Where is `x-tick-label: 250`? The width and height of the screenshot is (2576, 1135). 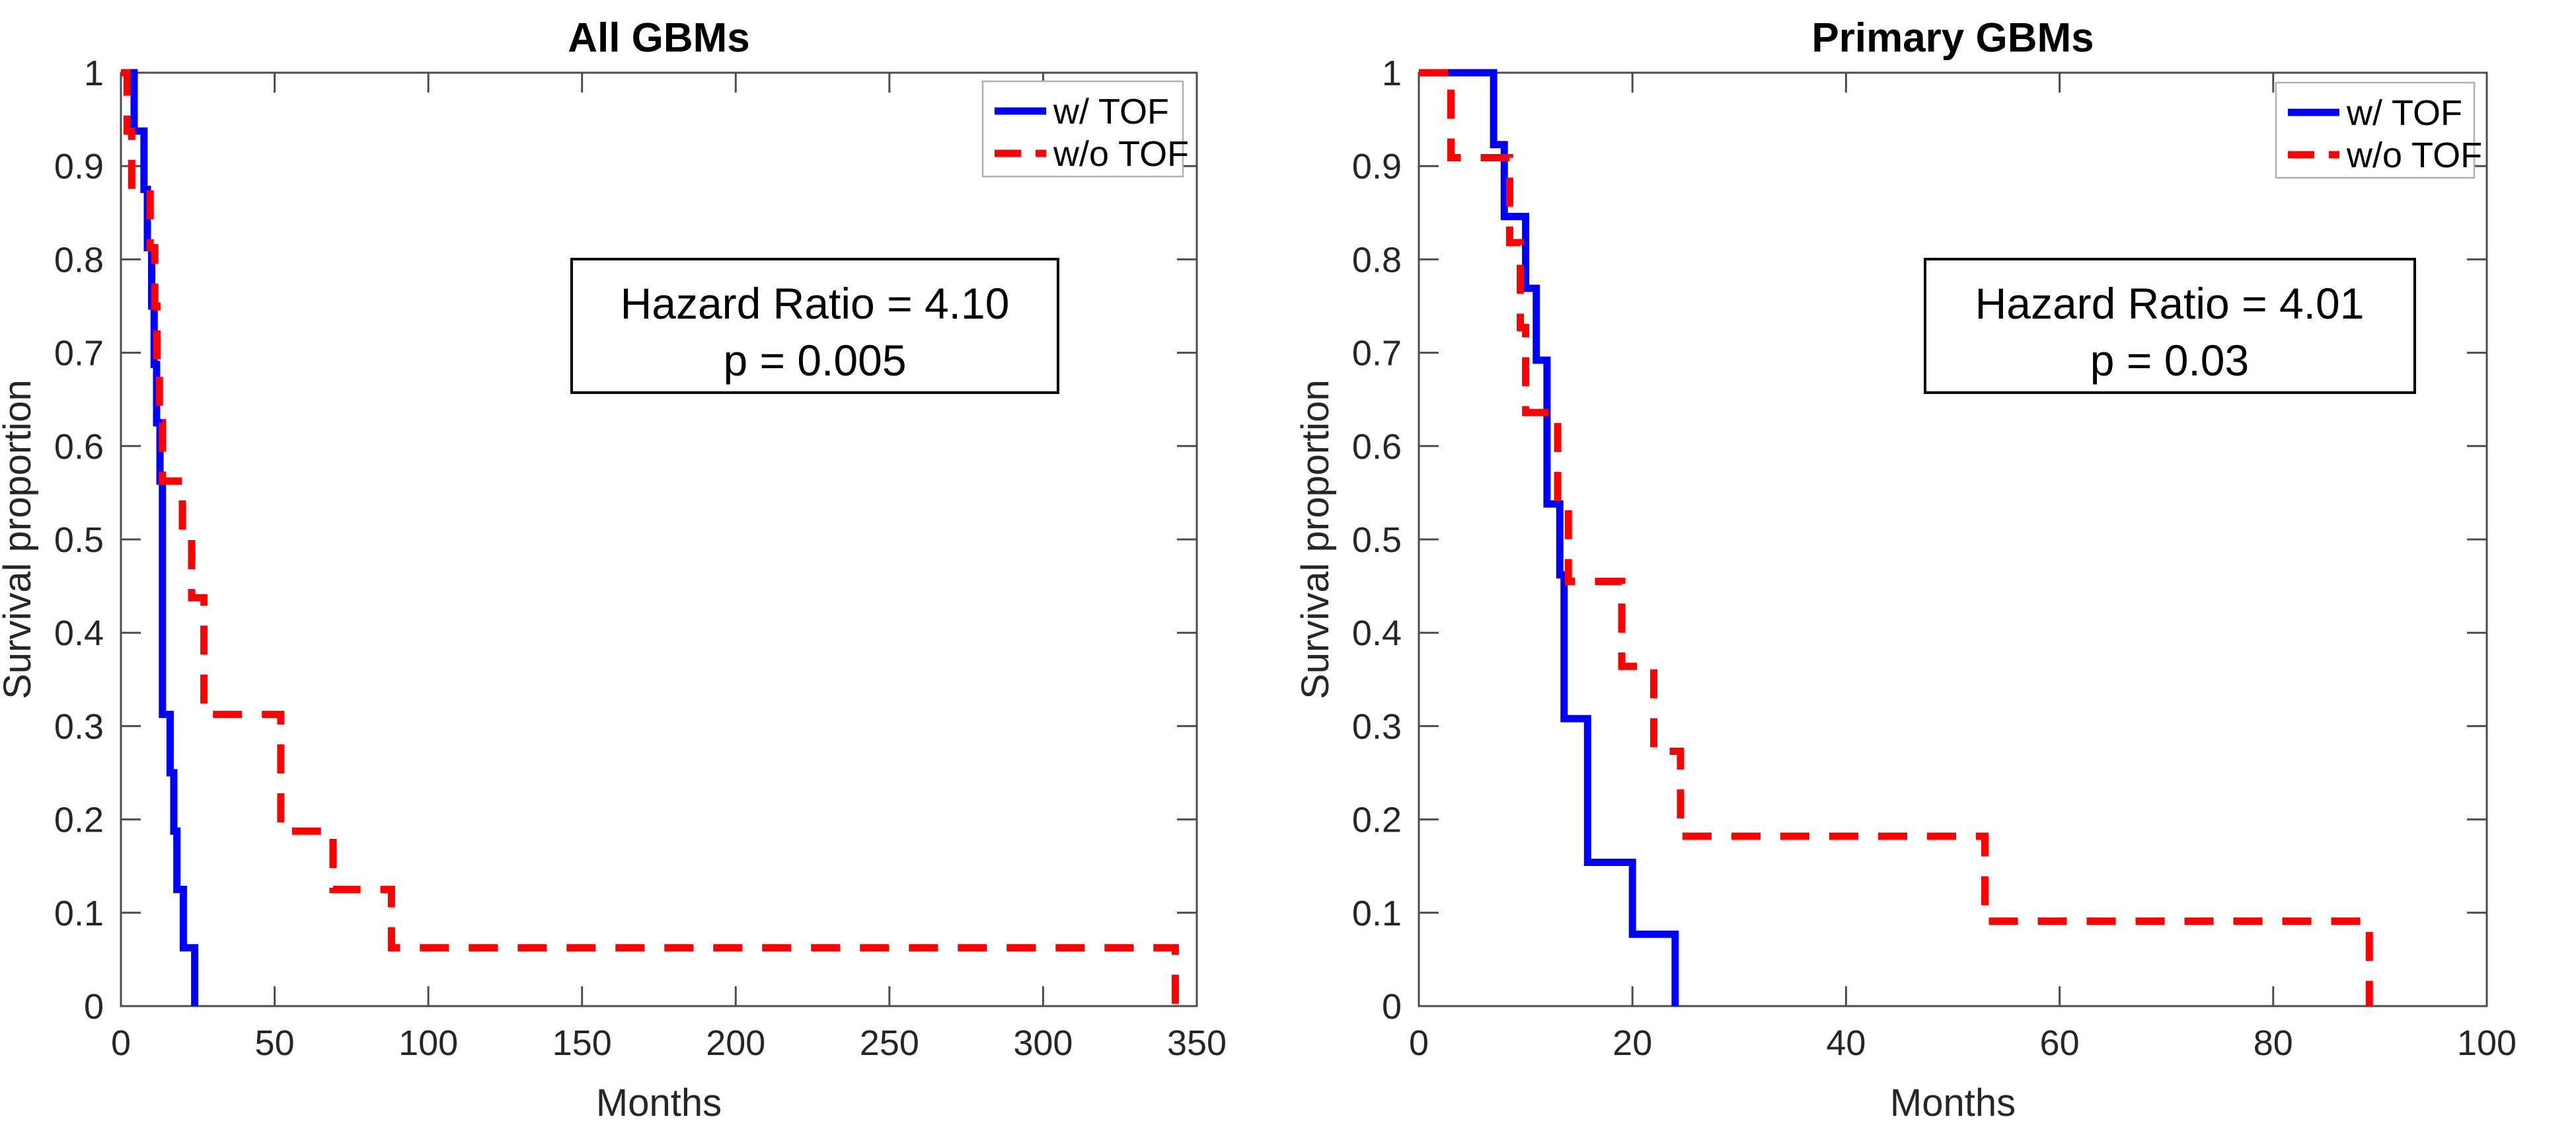
x-tick-label: 250 is located at coordinates (889, 1043).